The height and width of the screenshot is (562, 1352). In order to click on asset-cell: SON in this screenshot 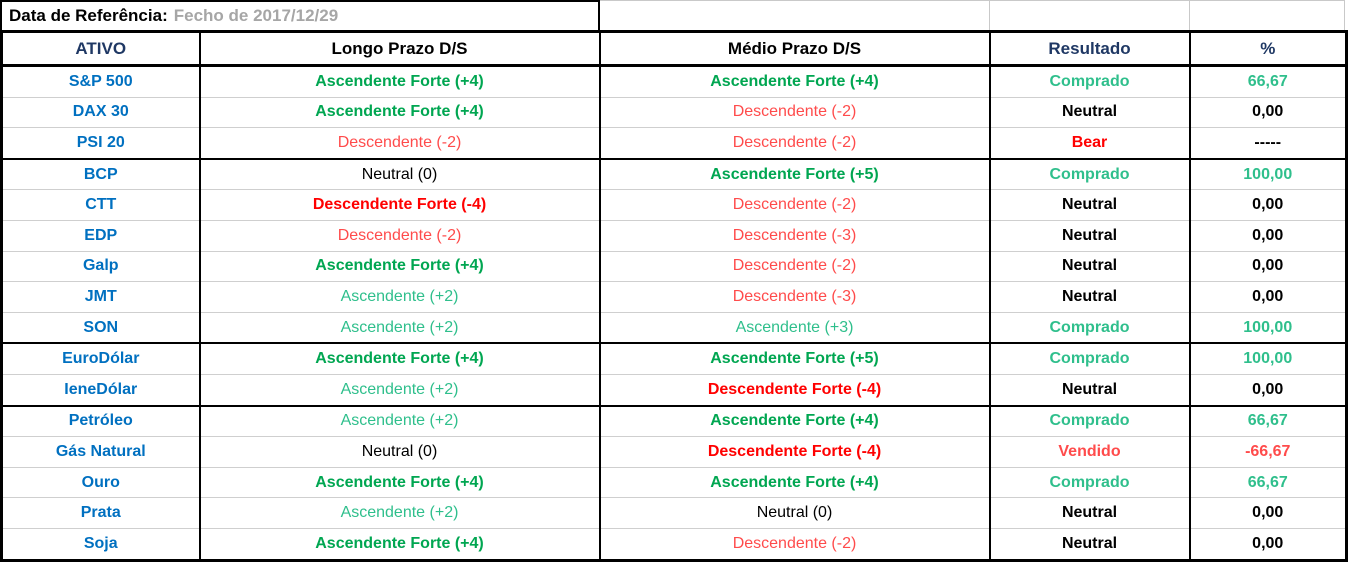, I will do `click(100, 328)`.